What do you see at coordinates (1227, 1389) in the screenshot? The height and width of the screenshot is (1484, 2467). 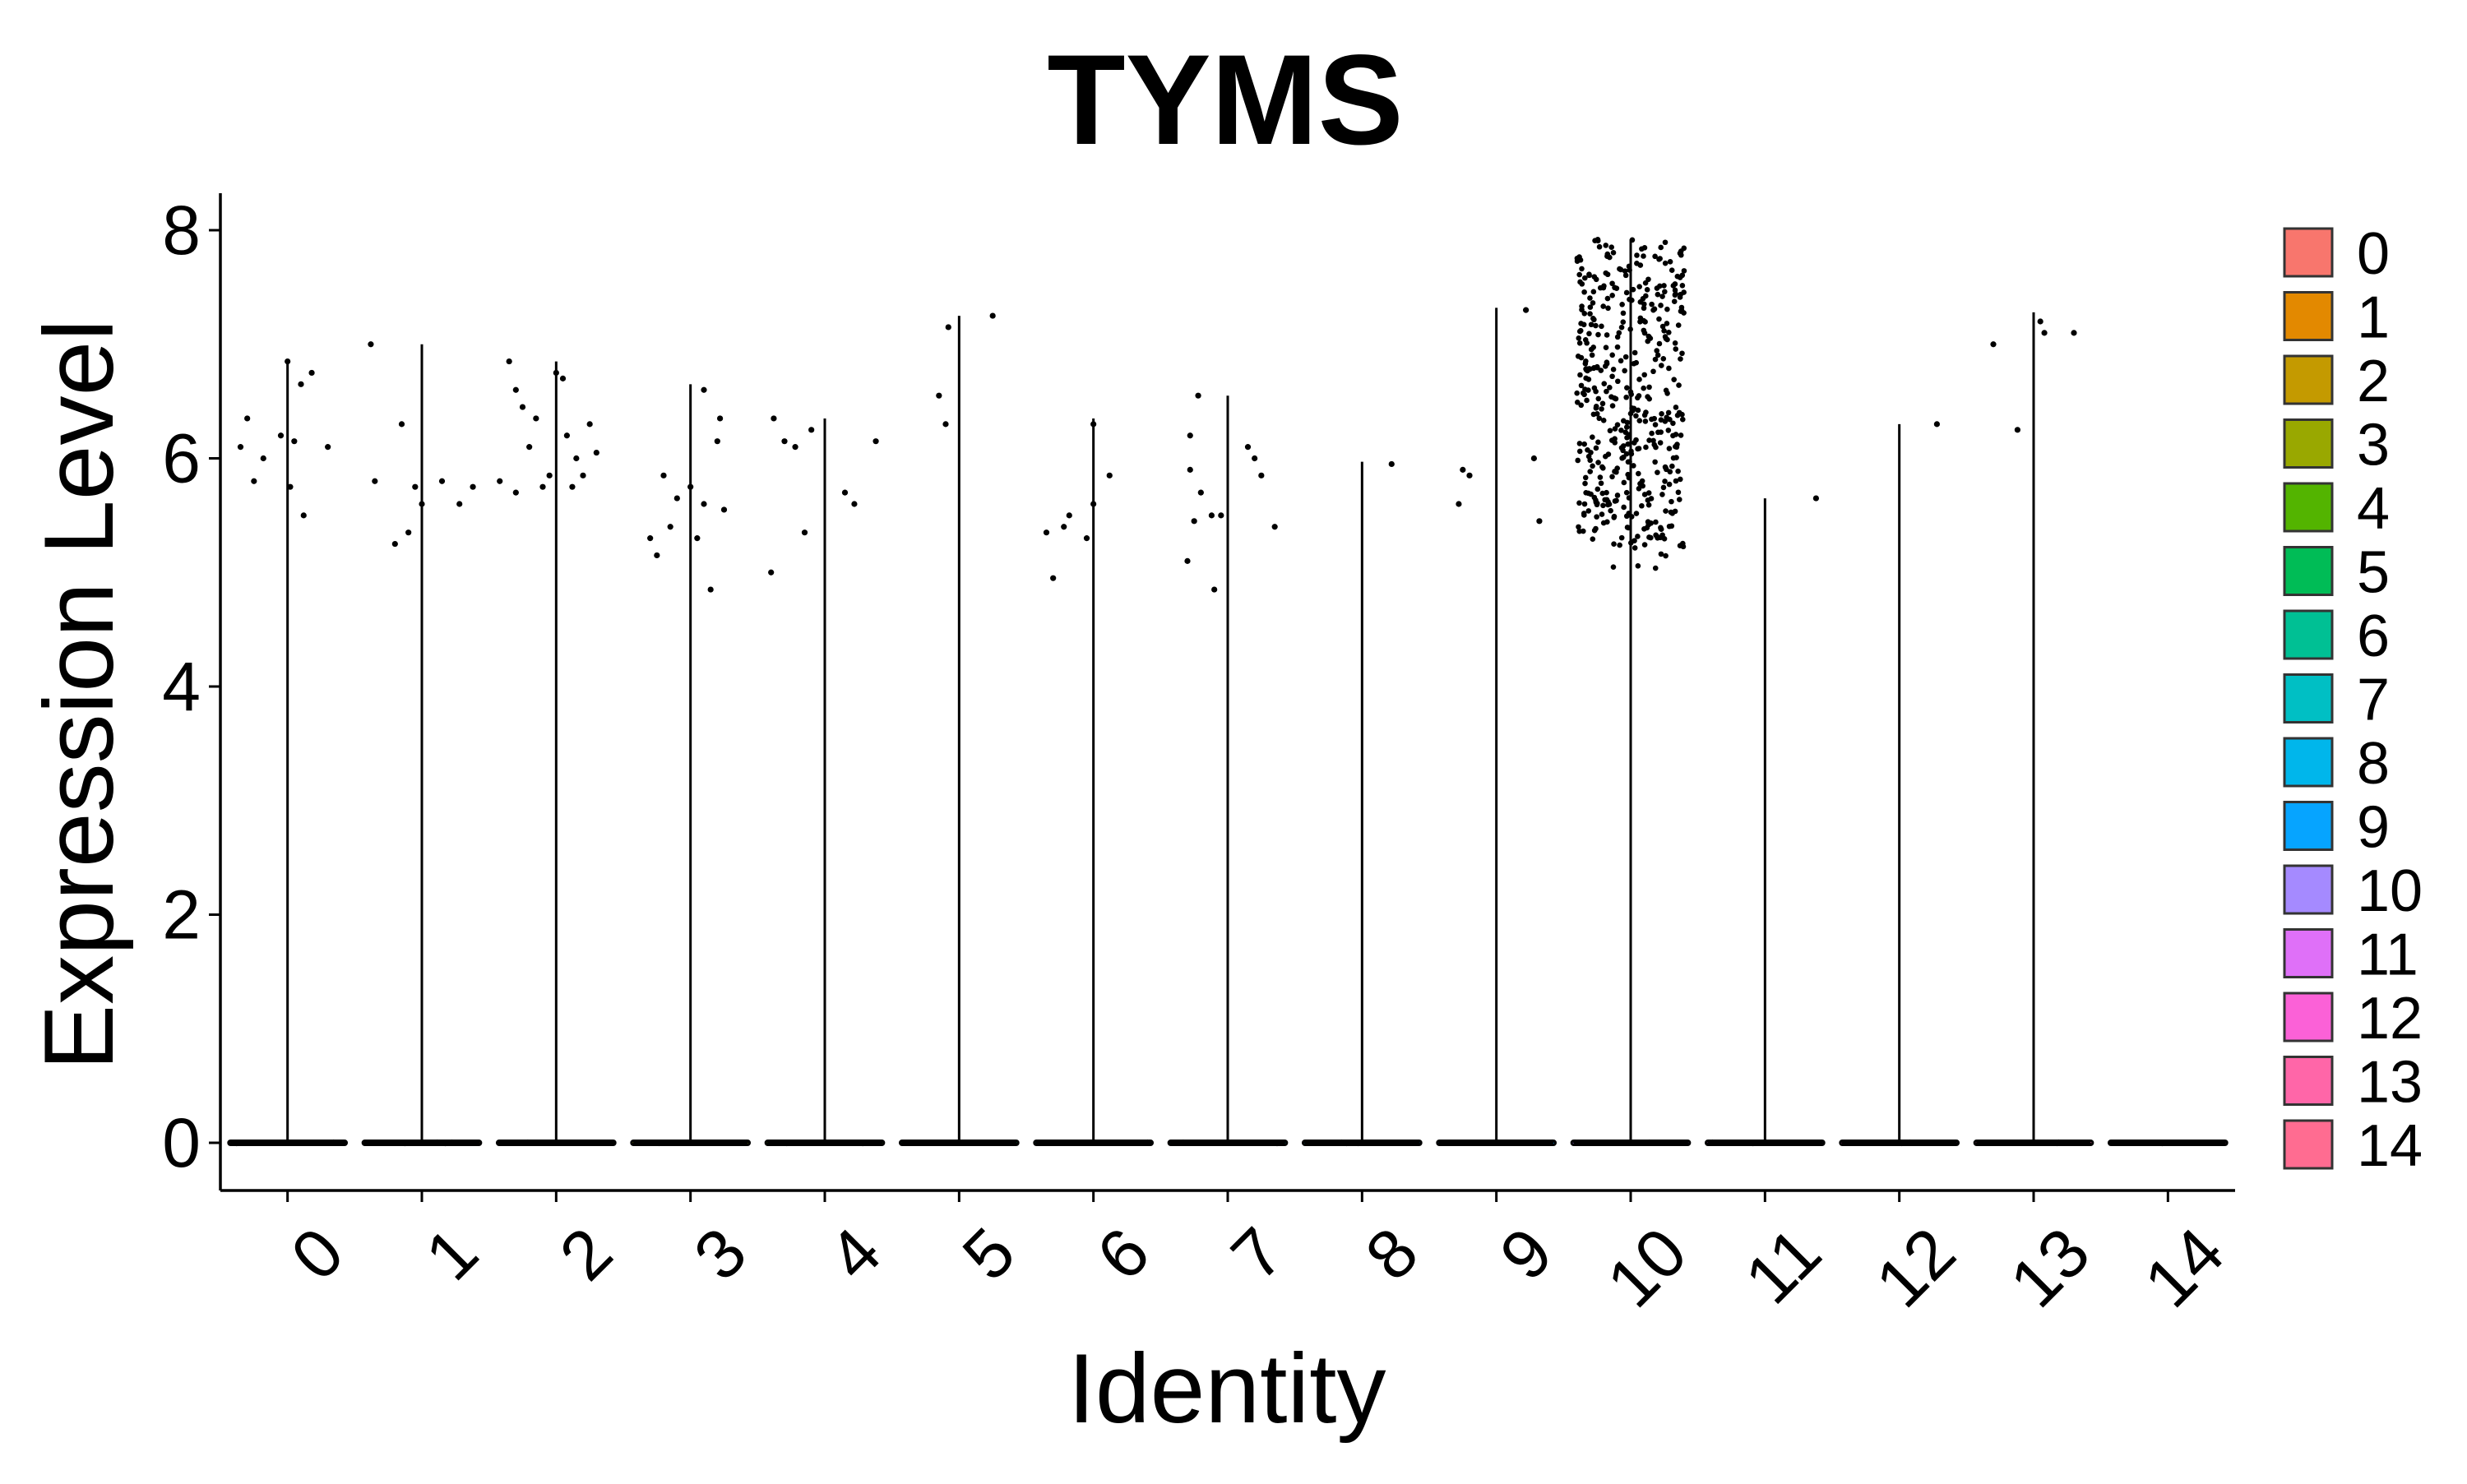 I see `x-axis-title: Identity` at bounding box center [1227, 1389].